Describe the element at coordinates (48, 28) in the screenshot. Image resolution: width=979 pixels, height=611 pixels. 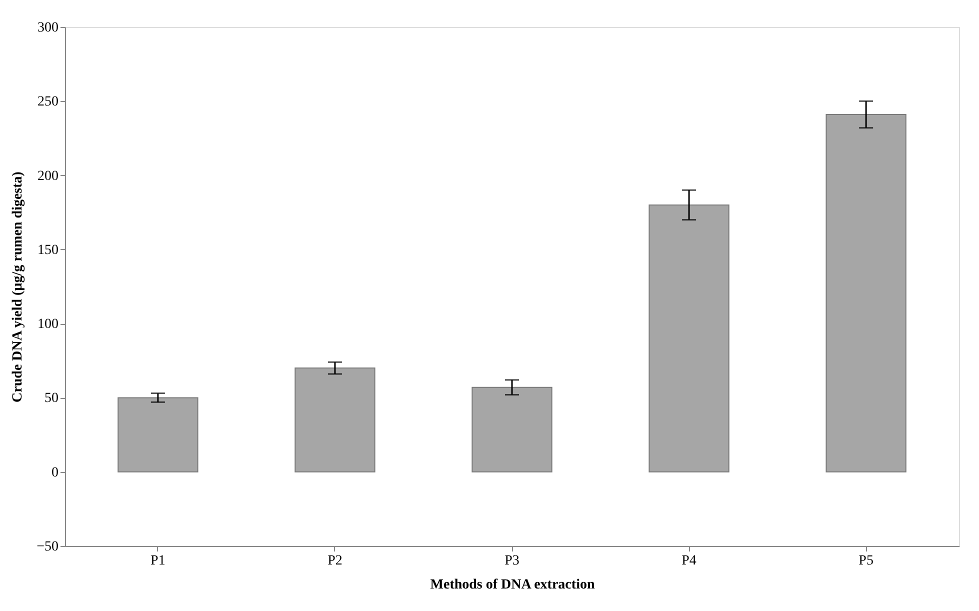
I see `y-tick-label: 300` at that location.